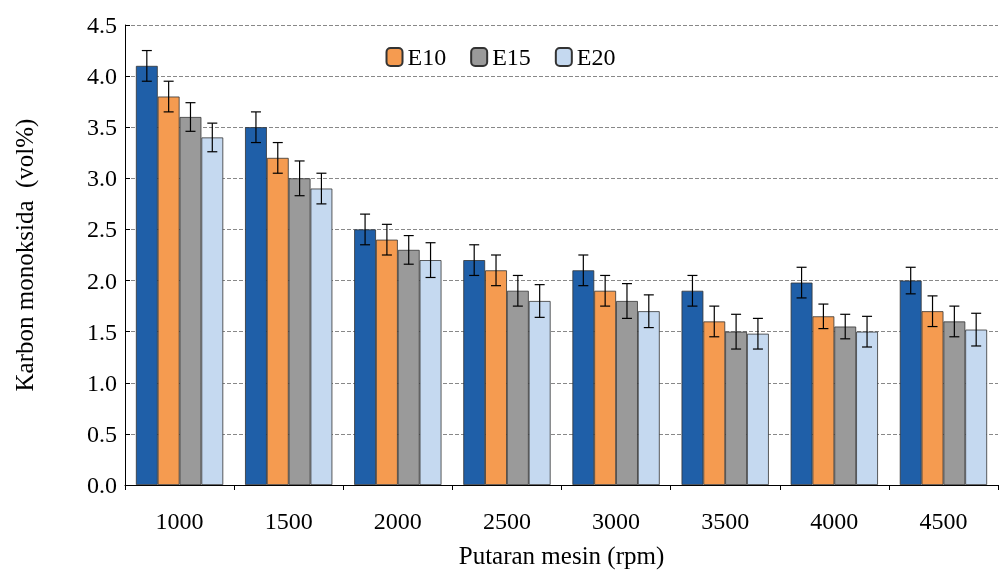  Describe the element at coordinates (834, 521) in the screenshot. I see `x-tick-label: 4000` at that location.